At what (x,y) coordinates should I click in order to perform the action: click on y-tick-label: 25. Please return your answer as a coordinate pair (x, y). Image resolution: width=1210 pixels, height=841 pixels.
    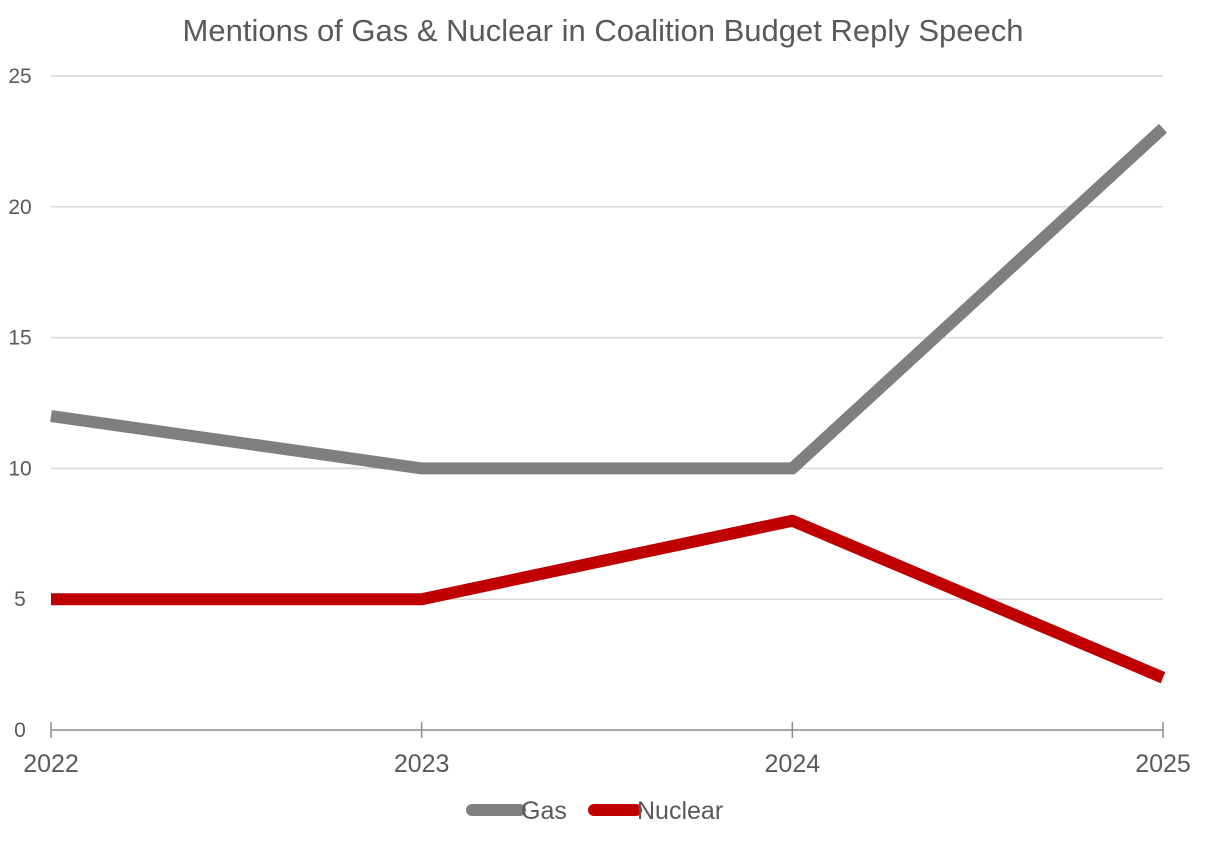
    Looking at the image, I should click on (19, 76).